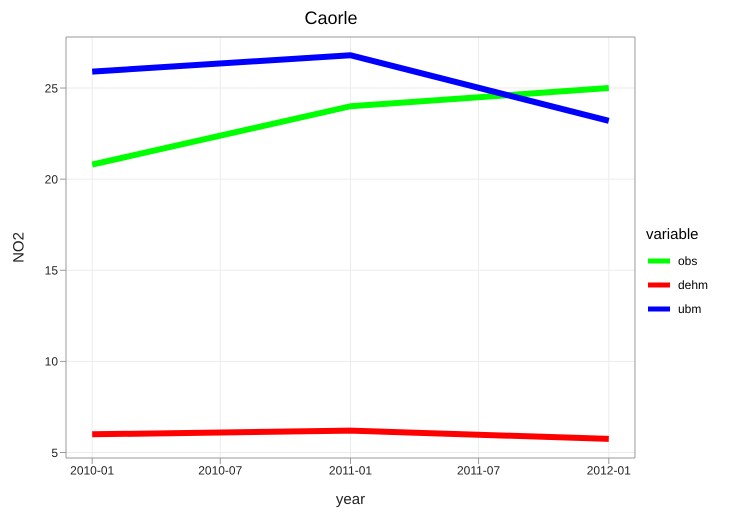 The width and height of the screenshot is (732, 518). Describe the element at coordinates (54, 453) in the screenshot. I see `y-tick-label: 5` at that location.